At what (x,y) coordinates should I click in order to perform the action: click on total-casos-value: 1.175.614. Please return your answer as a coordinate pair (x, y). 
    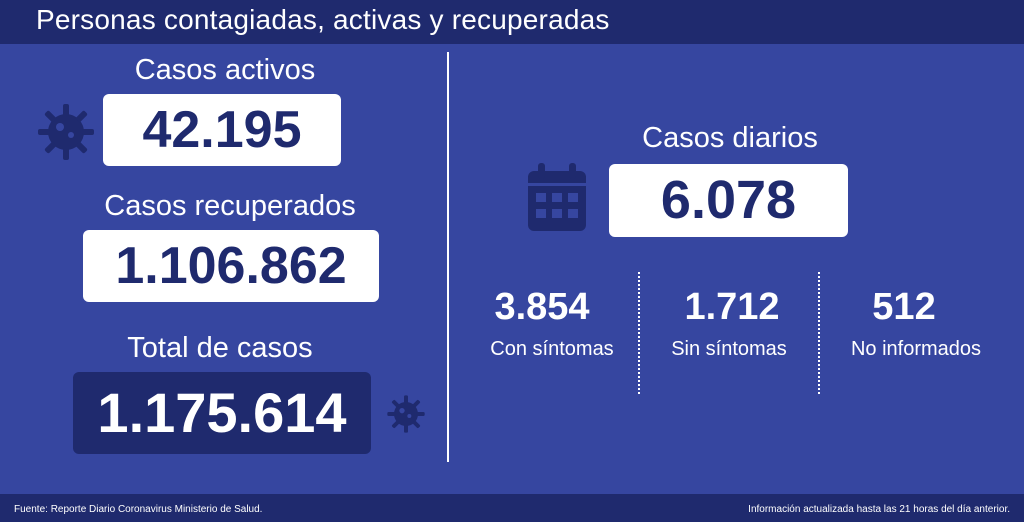
    Looking at the image, I should click on (222, 413).